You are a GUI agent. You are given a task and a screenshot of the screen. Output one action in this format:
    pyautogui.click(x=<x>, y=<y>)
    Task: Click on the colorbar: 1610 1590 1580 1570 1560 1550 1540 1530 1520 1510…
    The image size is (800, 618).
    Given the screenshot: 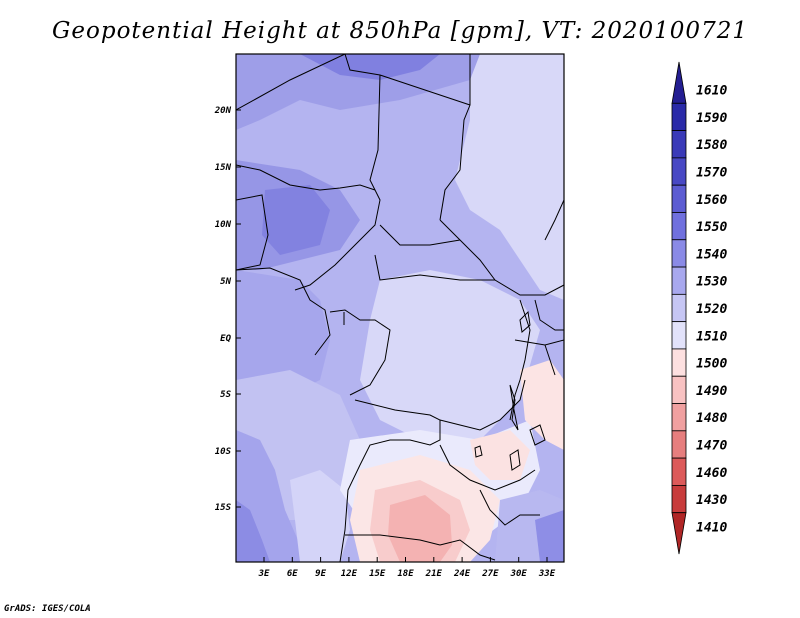 What is the action you would take?
    pyautogui.click(x=699, y=308)
    